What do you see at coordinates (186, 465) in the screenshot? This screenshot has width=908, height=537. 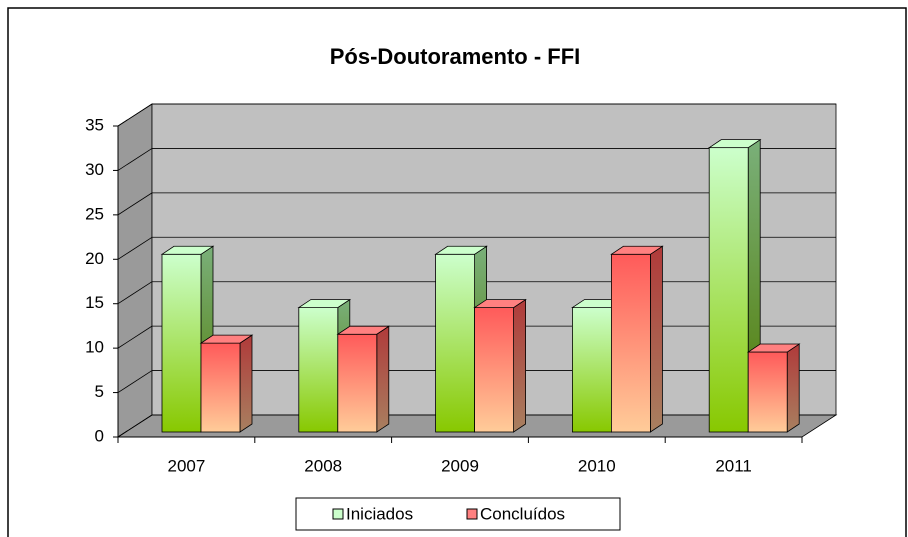 I see `x-tick-label: 2007` at bounding box center [186, 465].